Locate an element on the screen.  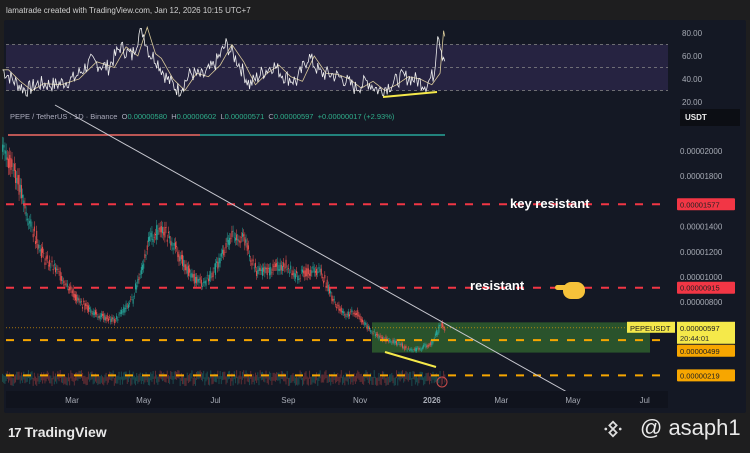
time-tick-label: 2026 is located at coordinates (432, 400).